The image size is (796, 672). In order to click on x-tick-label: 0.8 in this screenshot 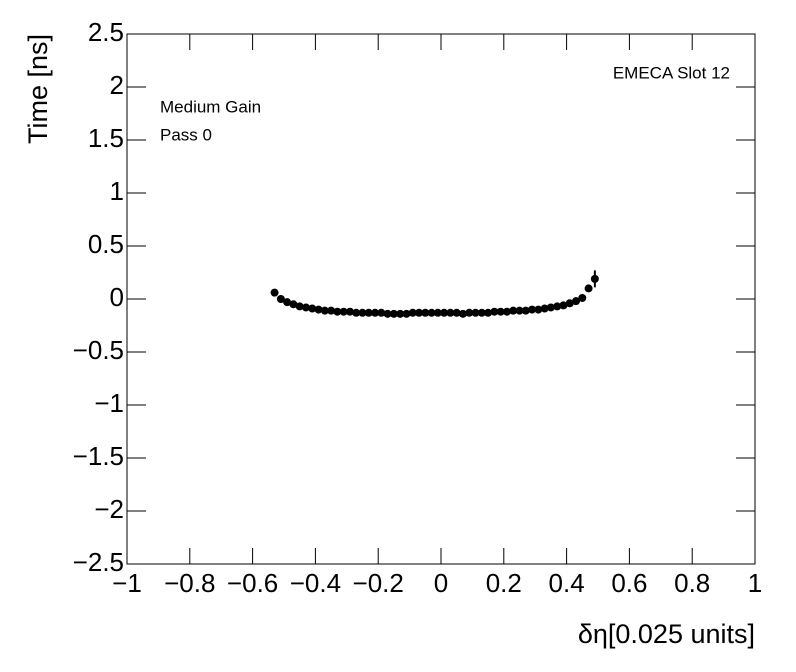, I will do `click(692, 583)`.